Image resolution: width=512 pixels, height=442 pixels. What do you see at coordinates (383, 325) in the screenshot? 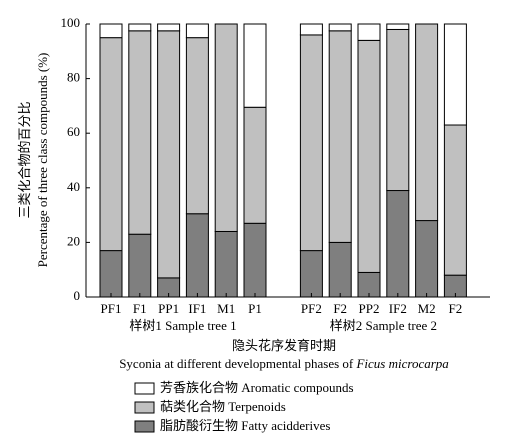
I see `group-label: 样树2 Sample tree 2` at bounding box center [383, 325].